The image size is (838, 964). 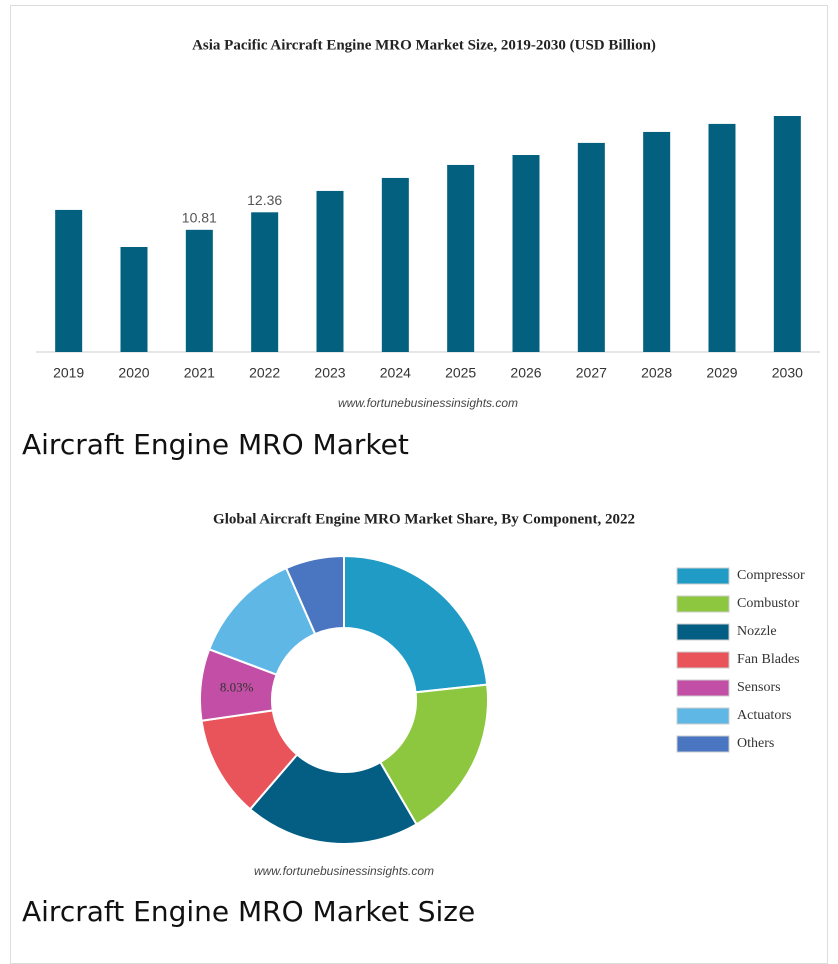 I want to click on legend-label: Actuators, so click(x=764, y=715).